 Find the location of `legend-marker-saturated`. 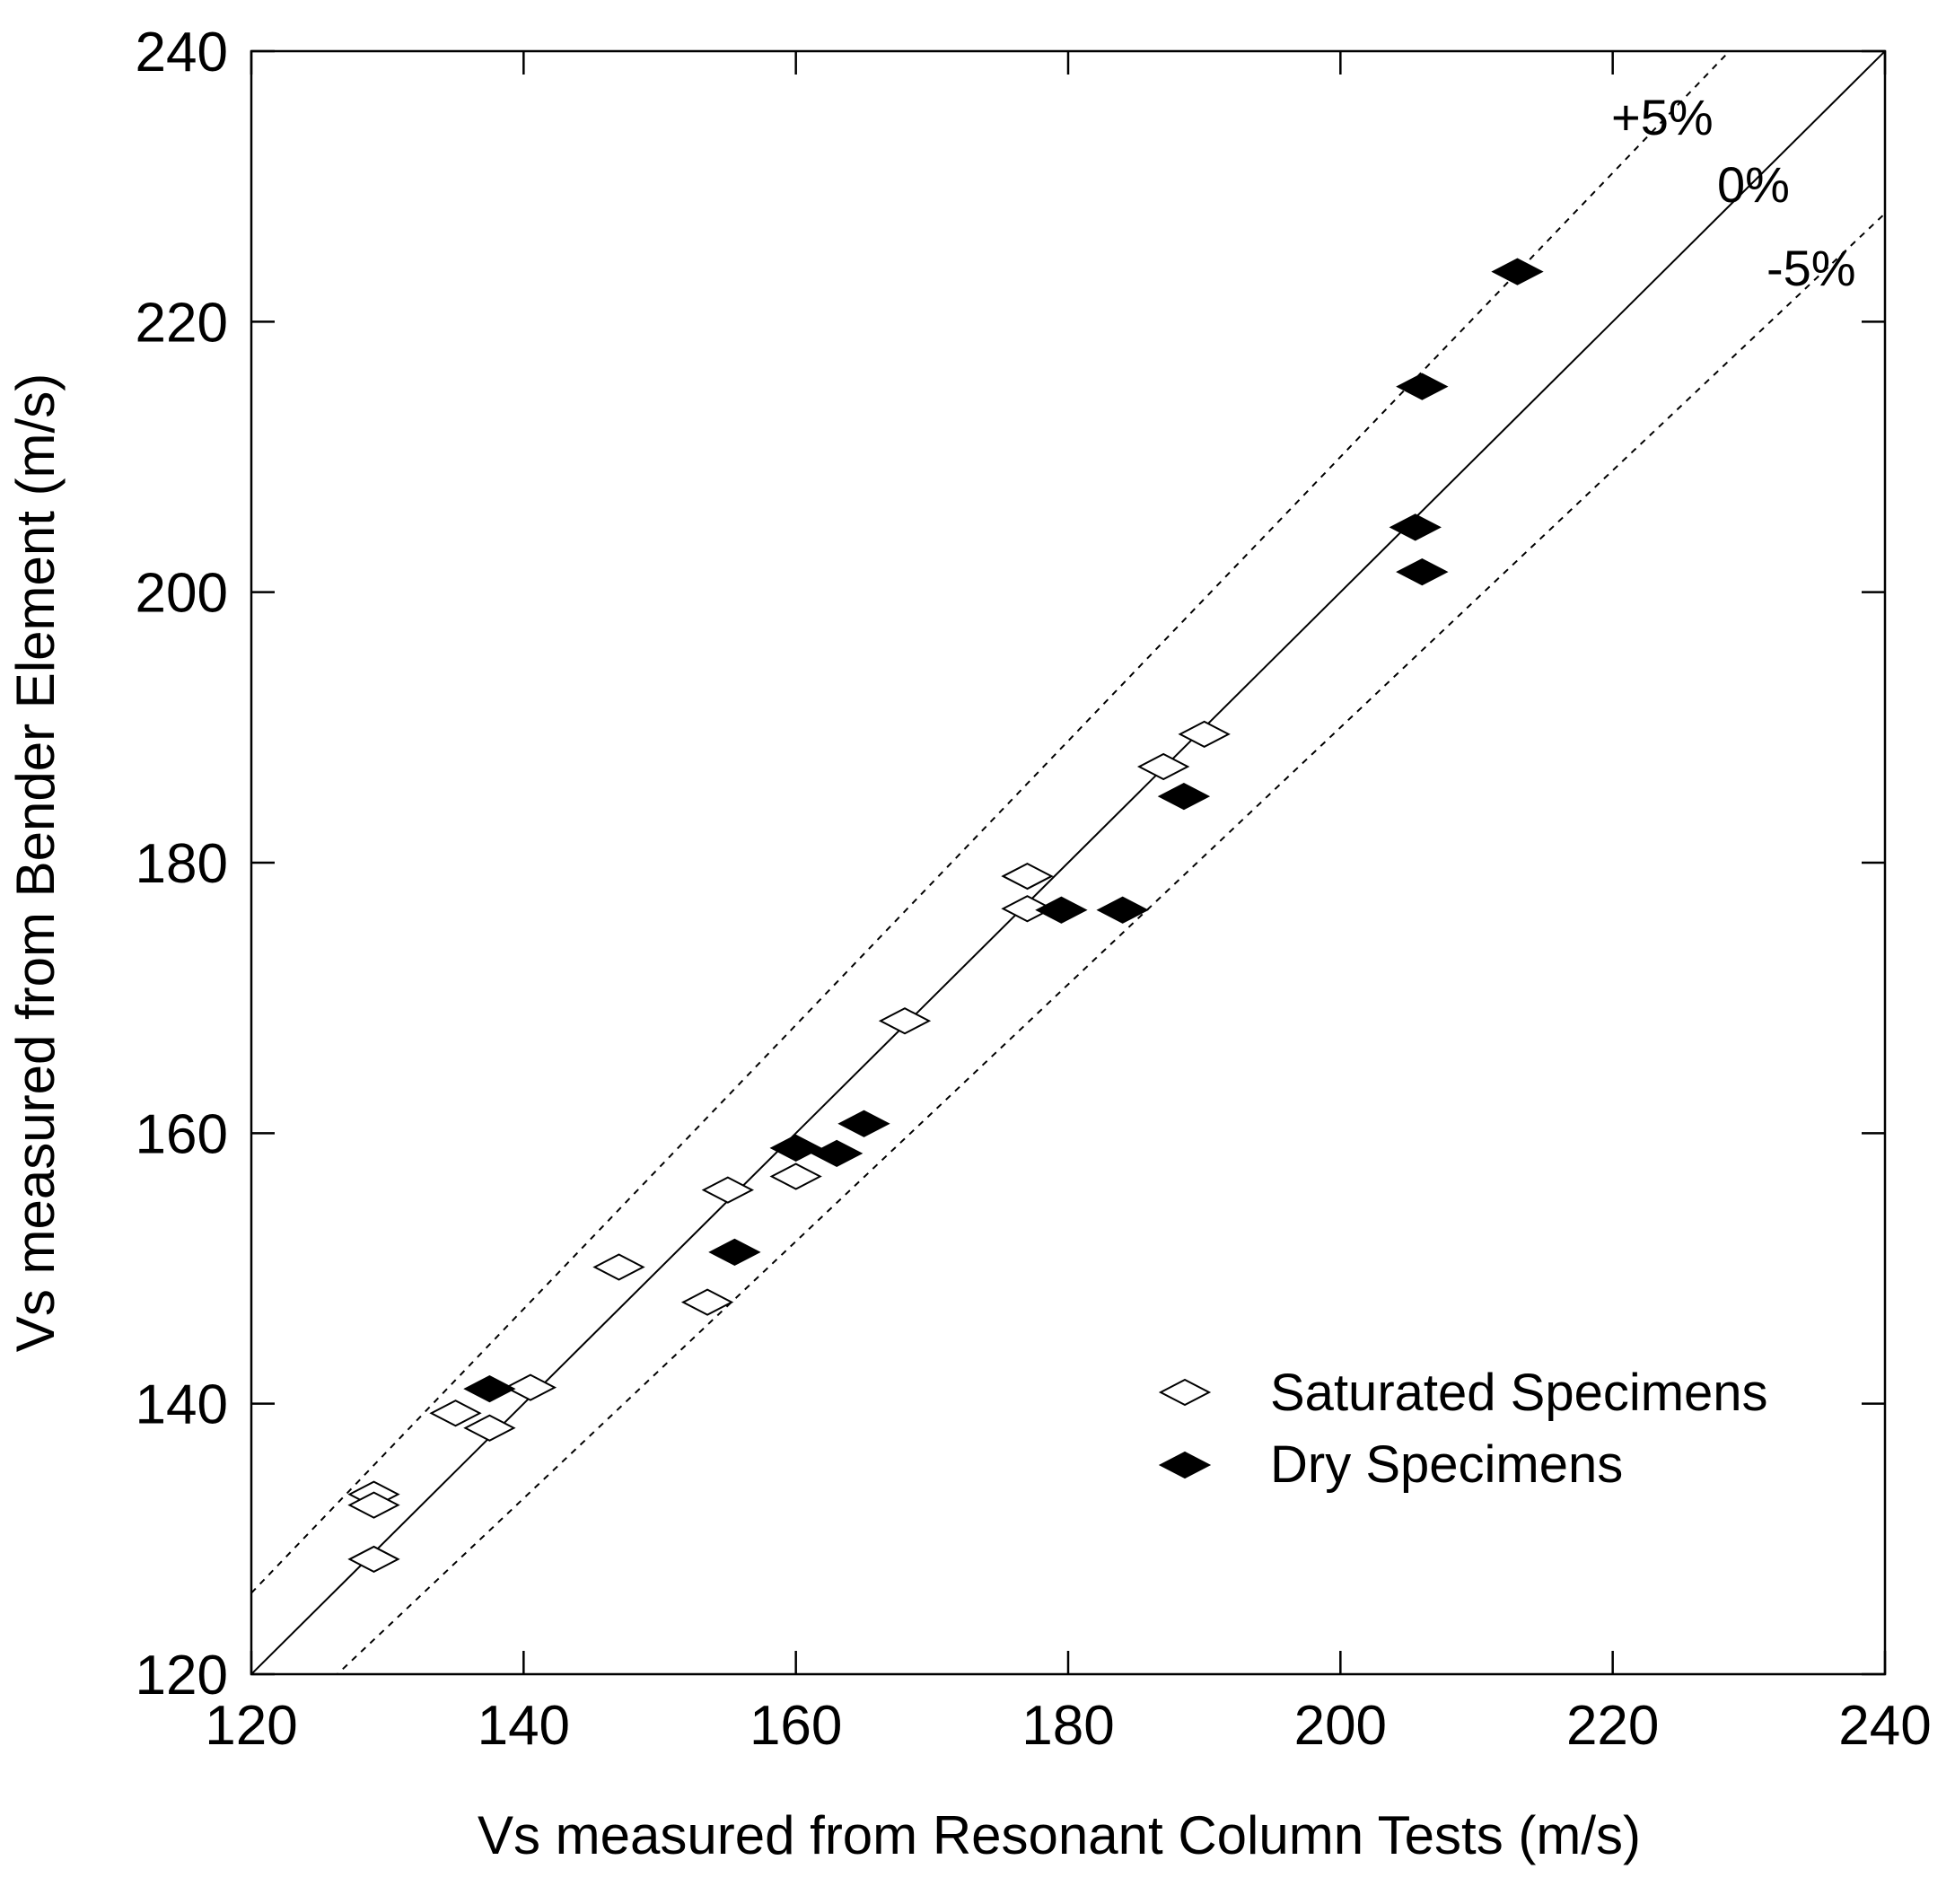

legend-marker-saturated is located at coordinates (1185, 1392).